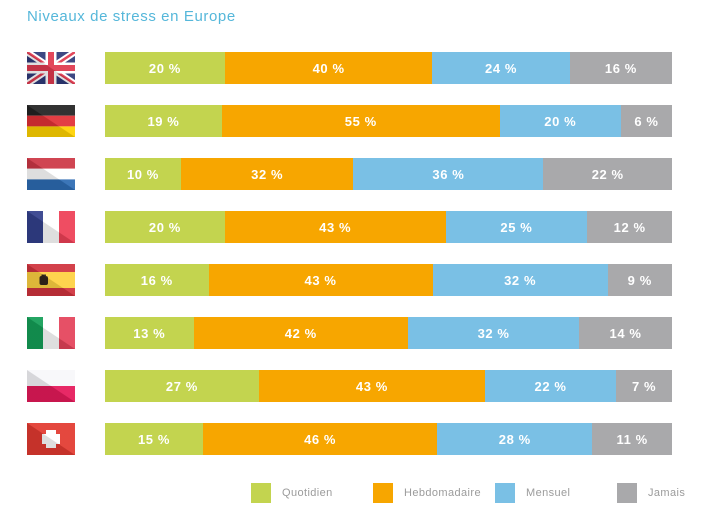 The height and width of the screenshot is (529, 713). I want to click on bar-segment-jamais: 7 %, so click(644, 386).